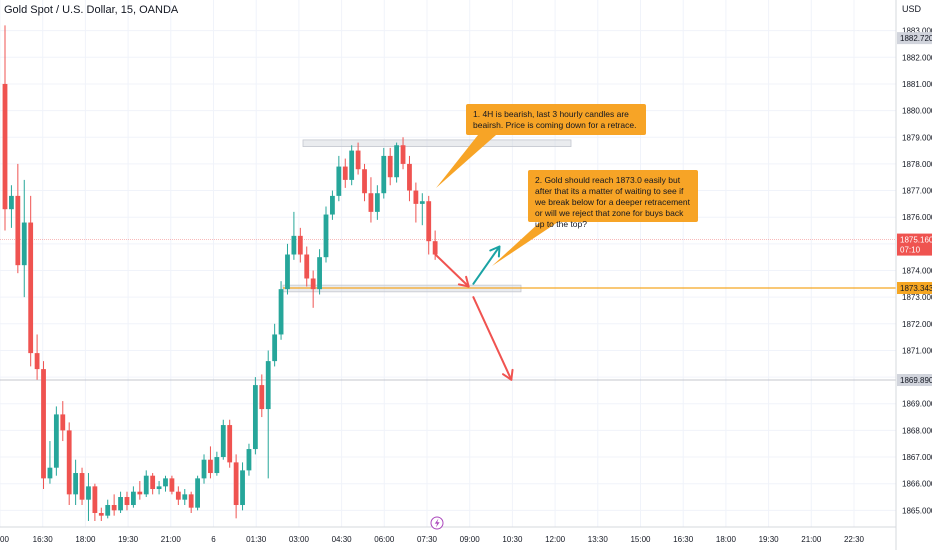 The height and width of the screenshot is (550, 932). I want to click on zone-resistance, so click(437, 143).